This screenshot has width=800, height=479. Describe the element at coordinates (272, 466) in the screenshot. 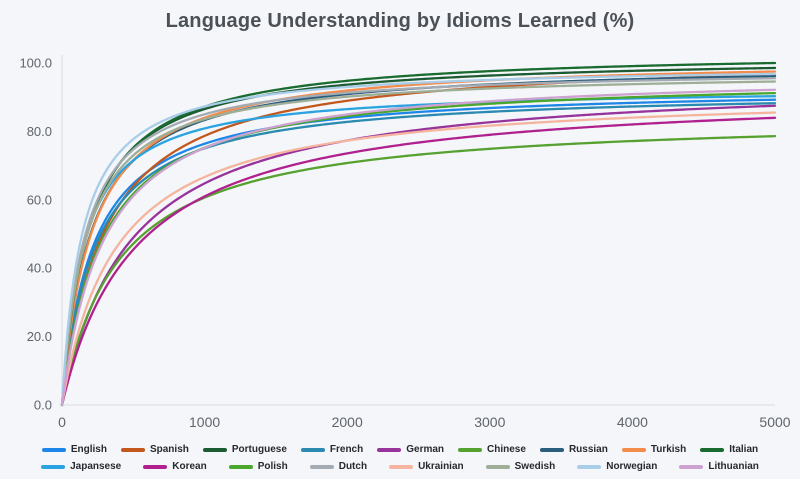

I see `legend-label: Polish` at that location.